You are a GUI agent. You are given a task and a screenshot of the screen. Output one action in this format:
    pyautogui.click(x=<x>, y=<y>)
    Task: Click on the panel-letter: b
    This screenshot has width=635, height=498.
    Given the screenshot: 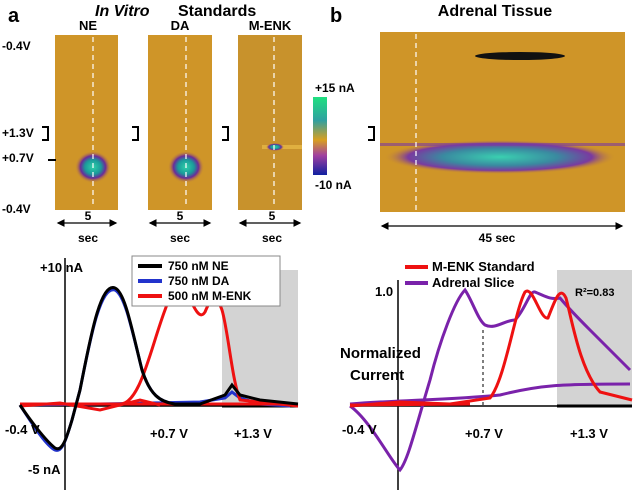 What is the action you would take?
    pyautogui.click(x=336, y=16)
    